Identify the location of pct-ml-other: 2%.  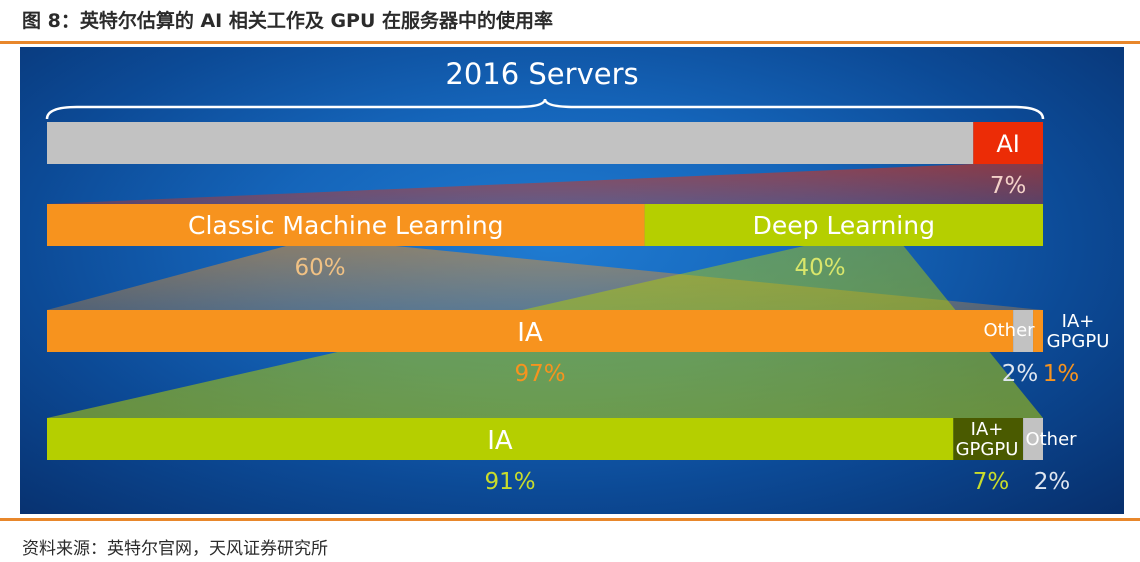
(1020, 374).